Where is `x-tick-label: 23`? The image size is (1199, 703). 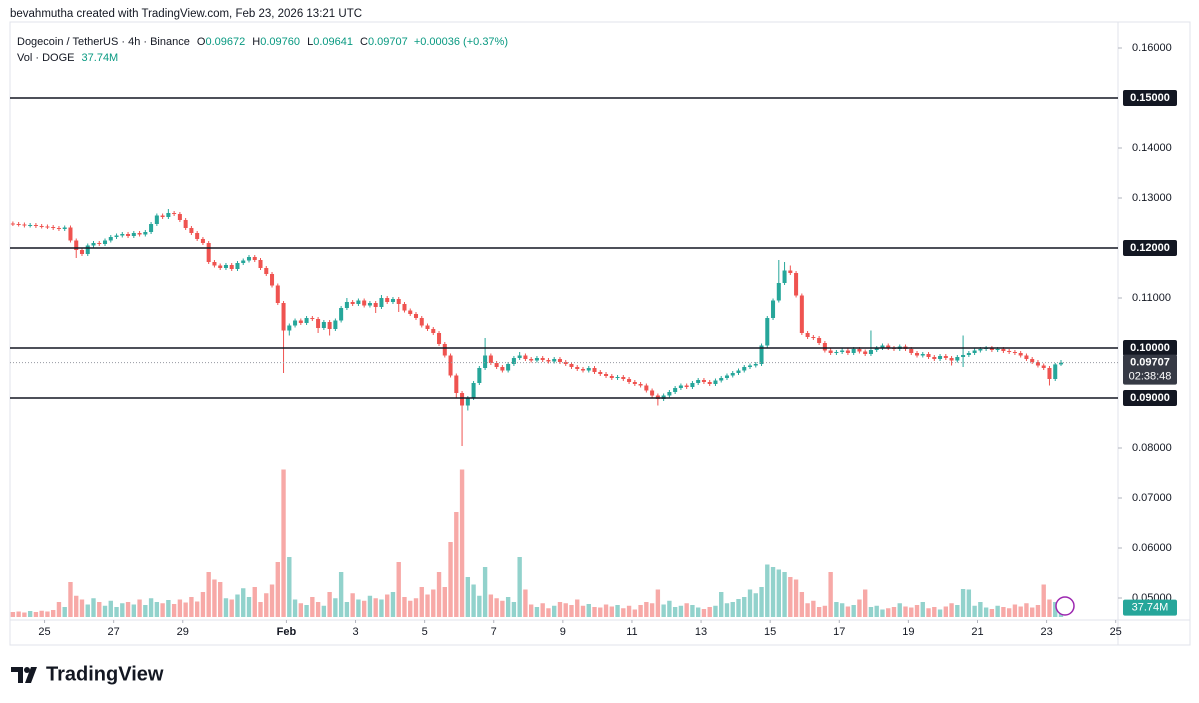
x-tick-label: 23 is located at coordinates (1046, 632).